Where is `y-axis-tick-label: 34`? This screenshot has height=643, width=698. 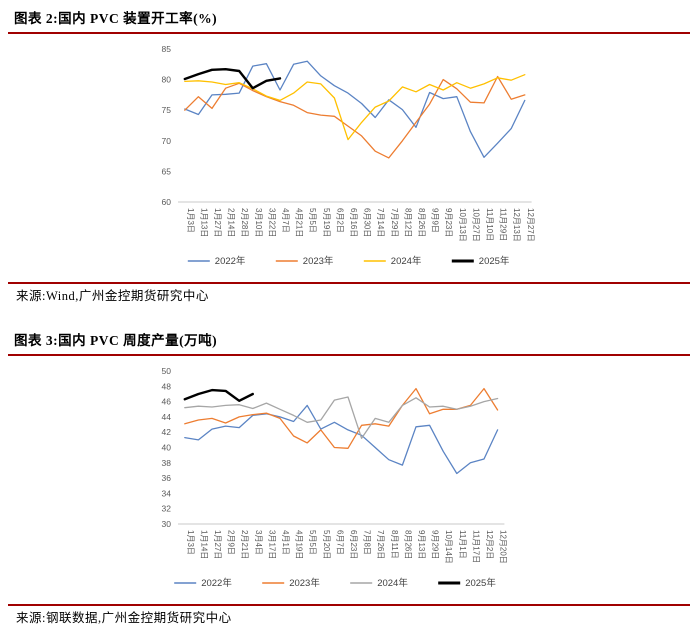 y-axis-tick-label: 34 is located at coordinates (167, 493).